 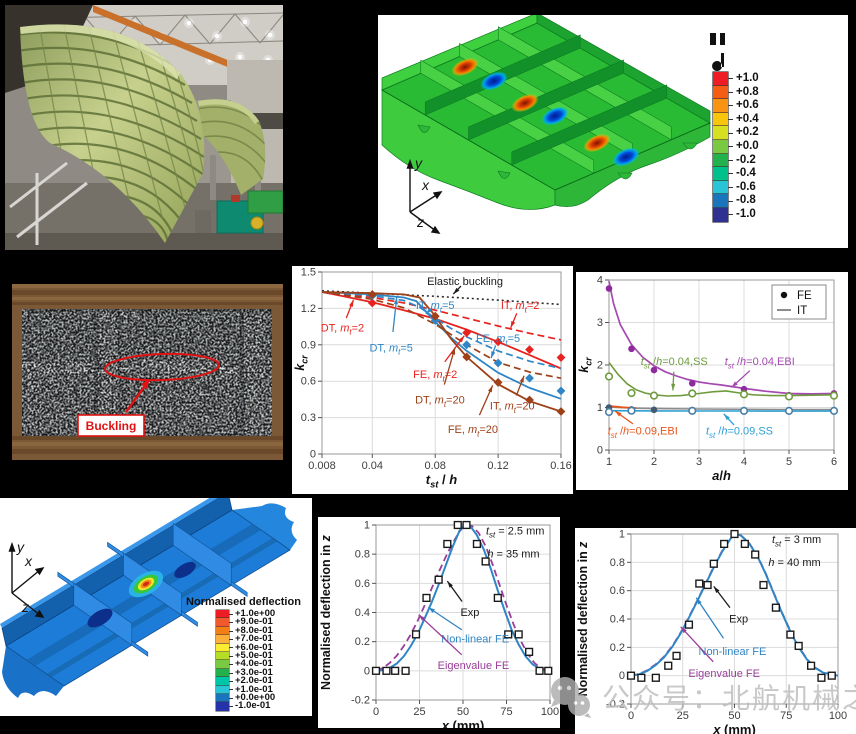 What do you see at coordinates (796, 541) in the screenshot?
I see `svg-text: tst = 3 mm` at bounding box center [796, 541].